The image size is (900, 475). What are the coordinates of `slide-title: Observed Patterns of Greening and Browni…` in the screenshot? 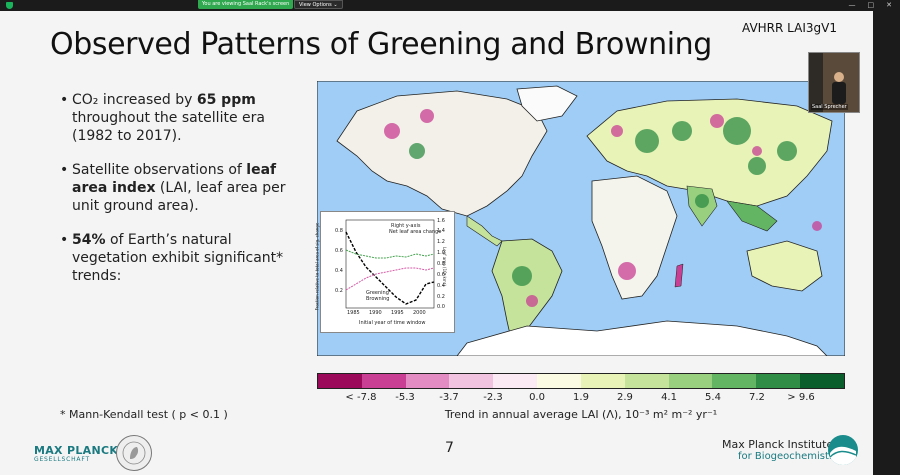 It's located at (381, 44).